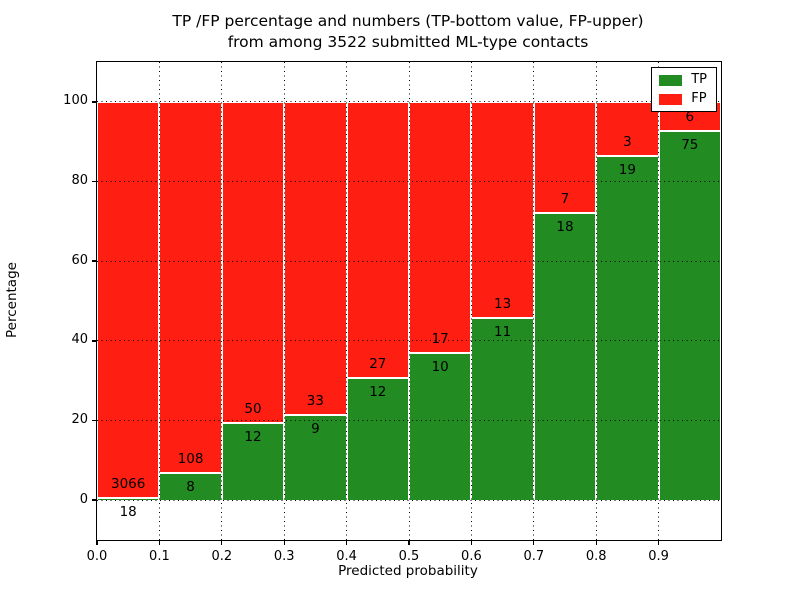 Image resolution: width=800 pixels, height=600 pixels. I want to click on bar-label-fp: 17, so click(440, 338).